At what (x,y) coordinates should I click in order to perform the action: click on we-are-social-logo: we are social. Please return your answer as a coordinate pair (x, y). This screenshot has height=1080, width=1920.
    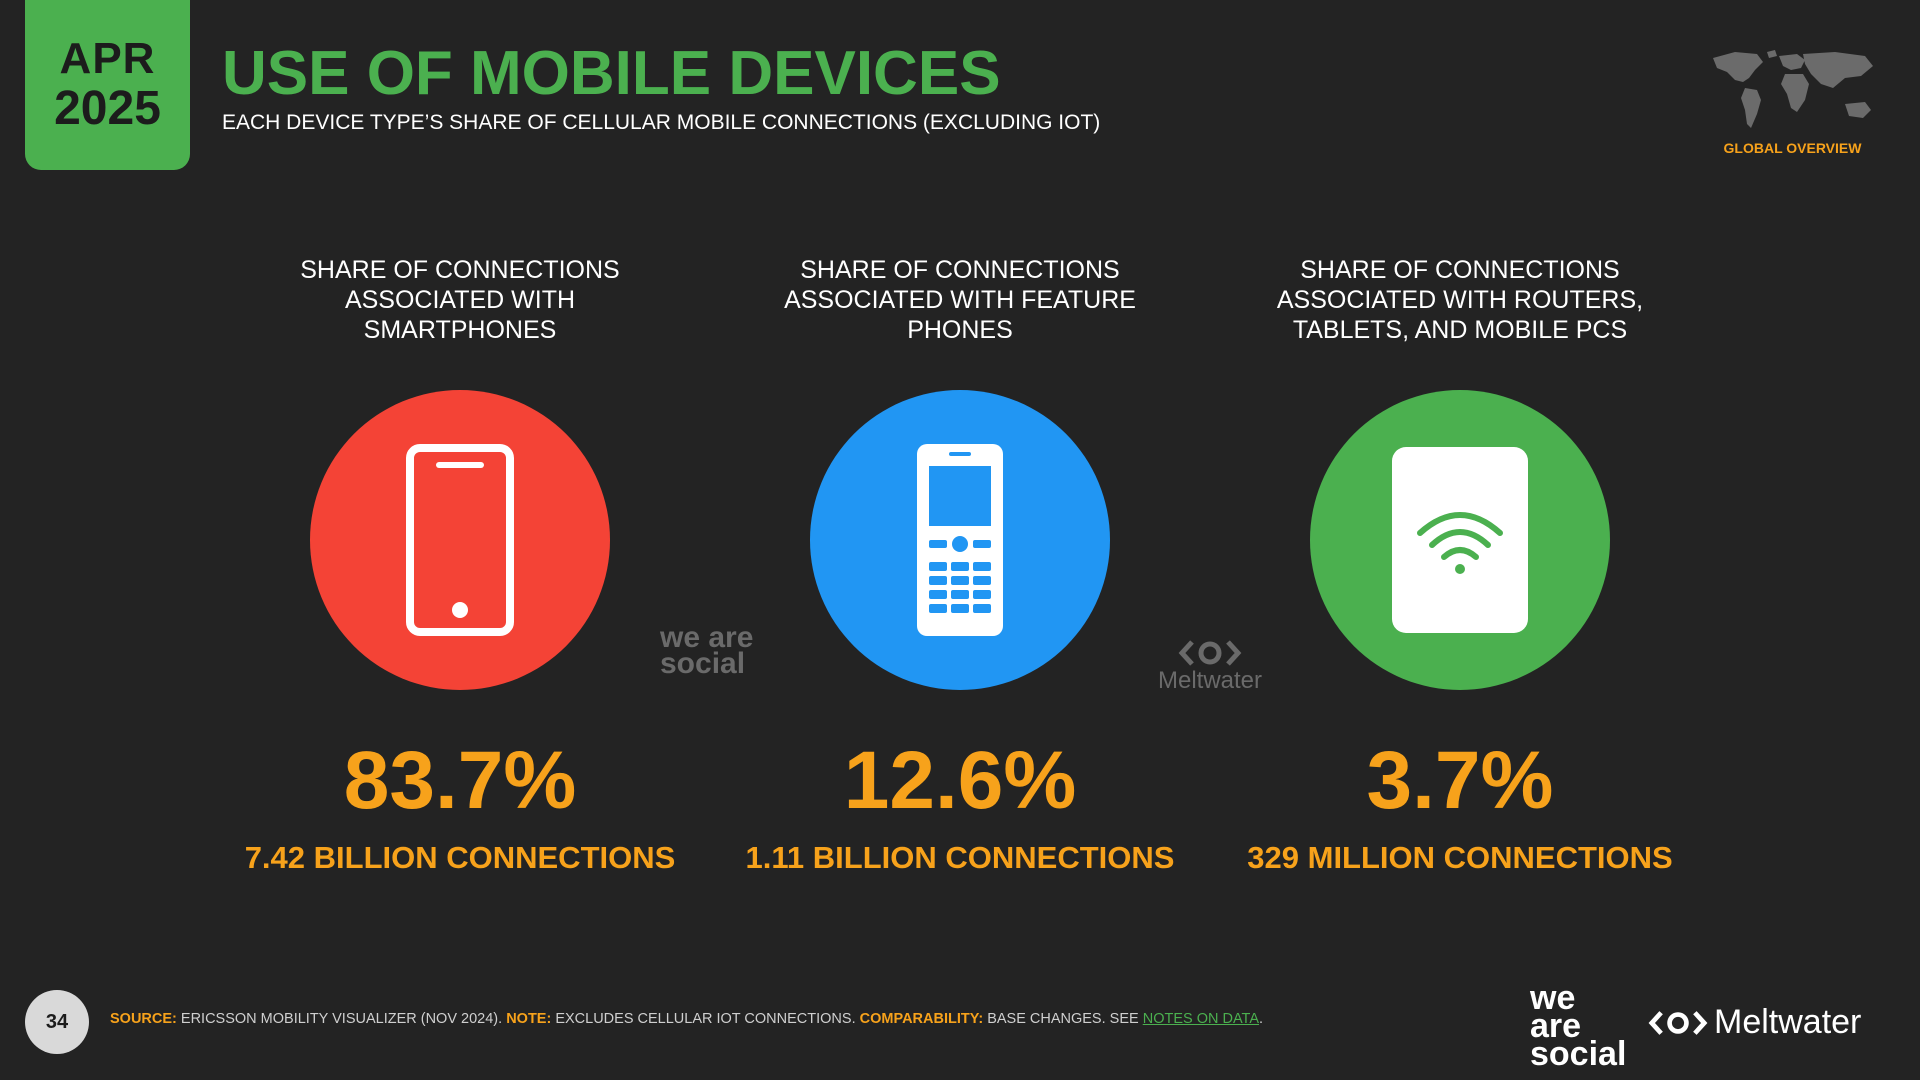
    Looking at the image, I should click on (1578, 1026).